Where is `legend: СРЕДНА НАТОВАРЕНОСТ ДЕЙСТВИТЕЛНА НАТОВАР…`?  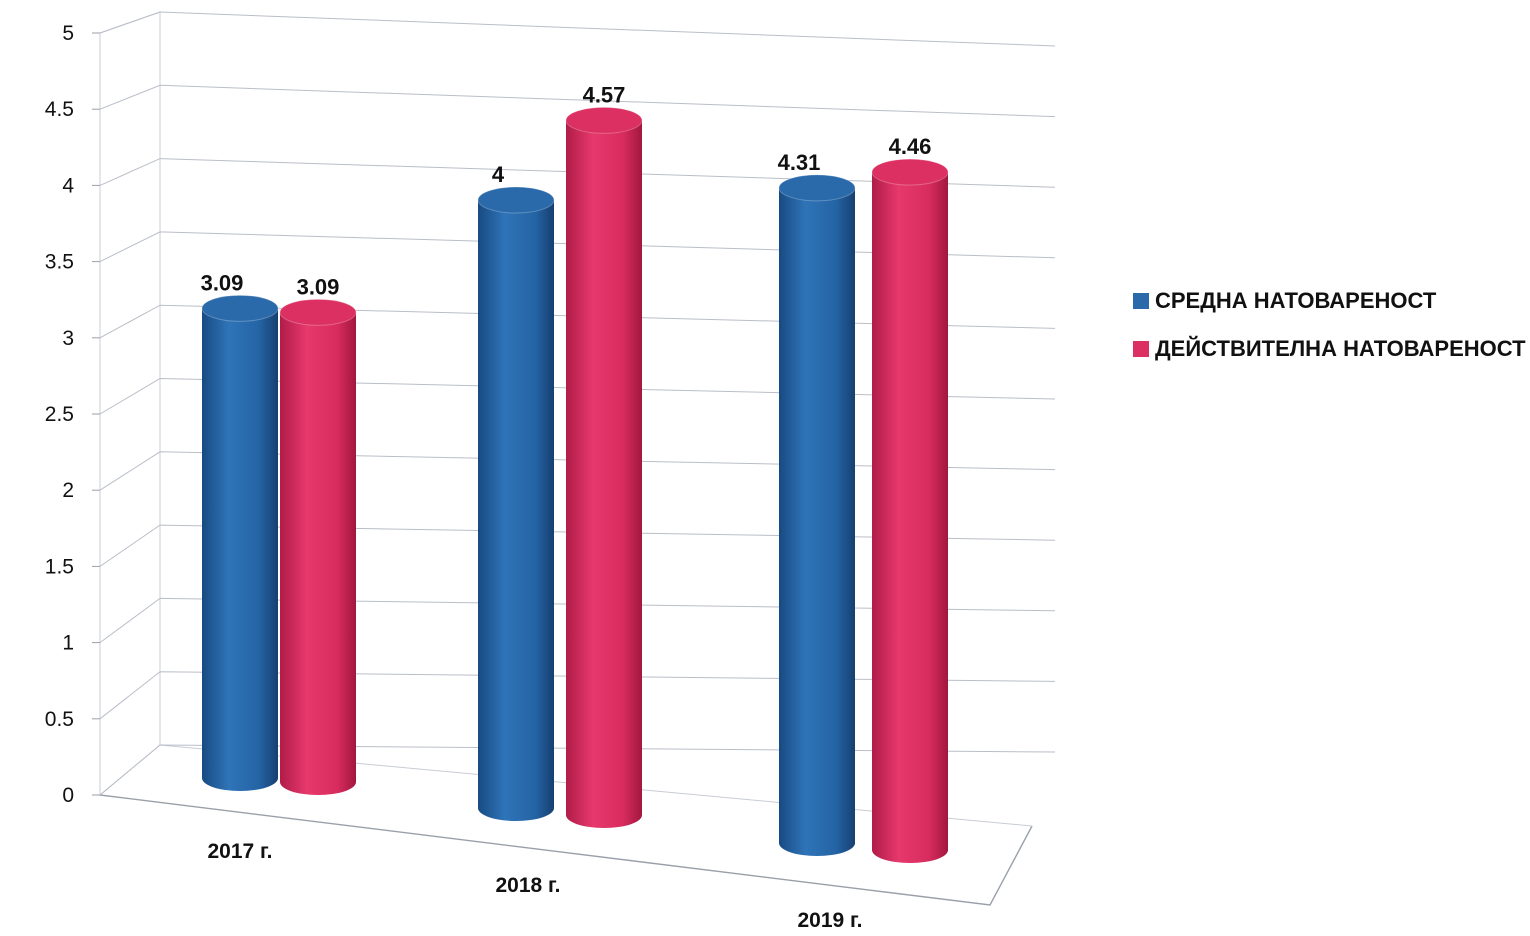
legend: СРЕДНА НАТОВАРЕНОСТ ДЕЙСТВИТЕЛНА НАТОВАР… is located at coordinates (1329, 336).